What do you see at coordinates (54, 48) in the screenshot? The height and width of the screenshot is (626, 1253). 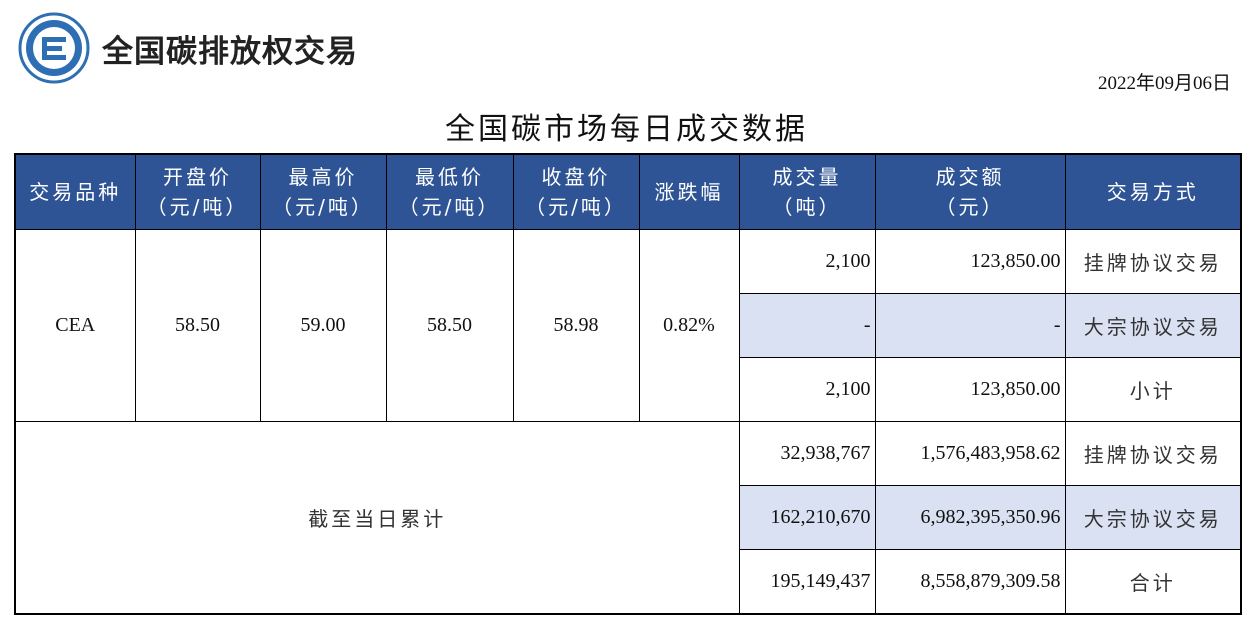 I see `exchange-logo-icon` at bounding box center [54, 48].